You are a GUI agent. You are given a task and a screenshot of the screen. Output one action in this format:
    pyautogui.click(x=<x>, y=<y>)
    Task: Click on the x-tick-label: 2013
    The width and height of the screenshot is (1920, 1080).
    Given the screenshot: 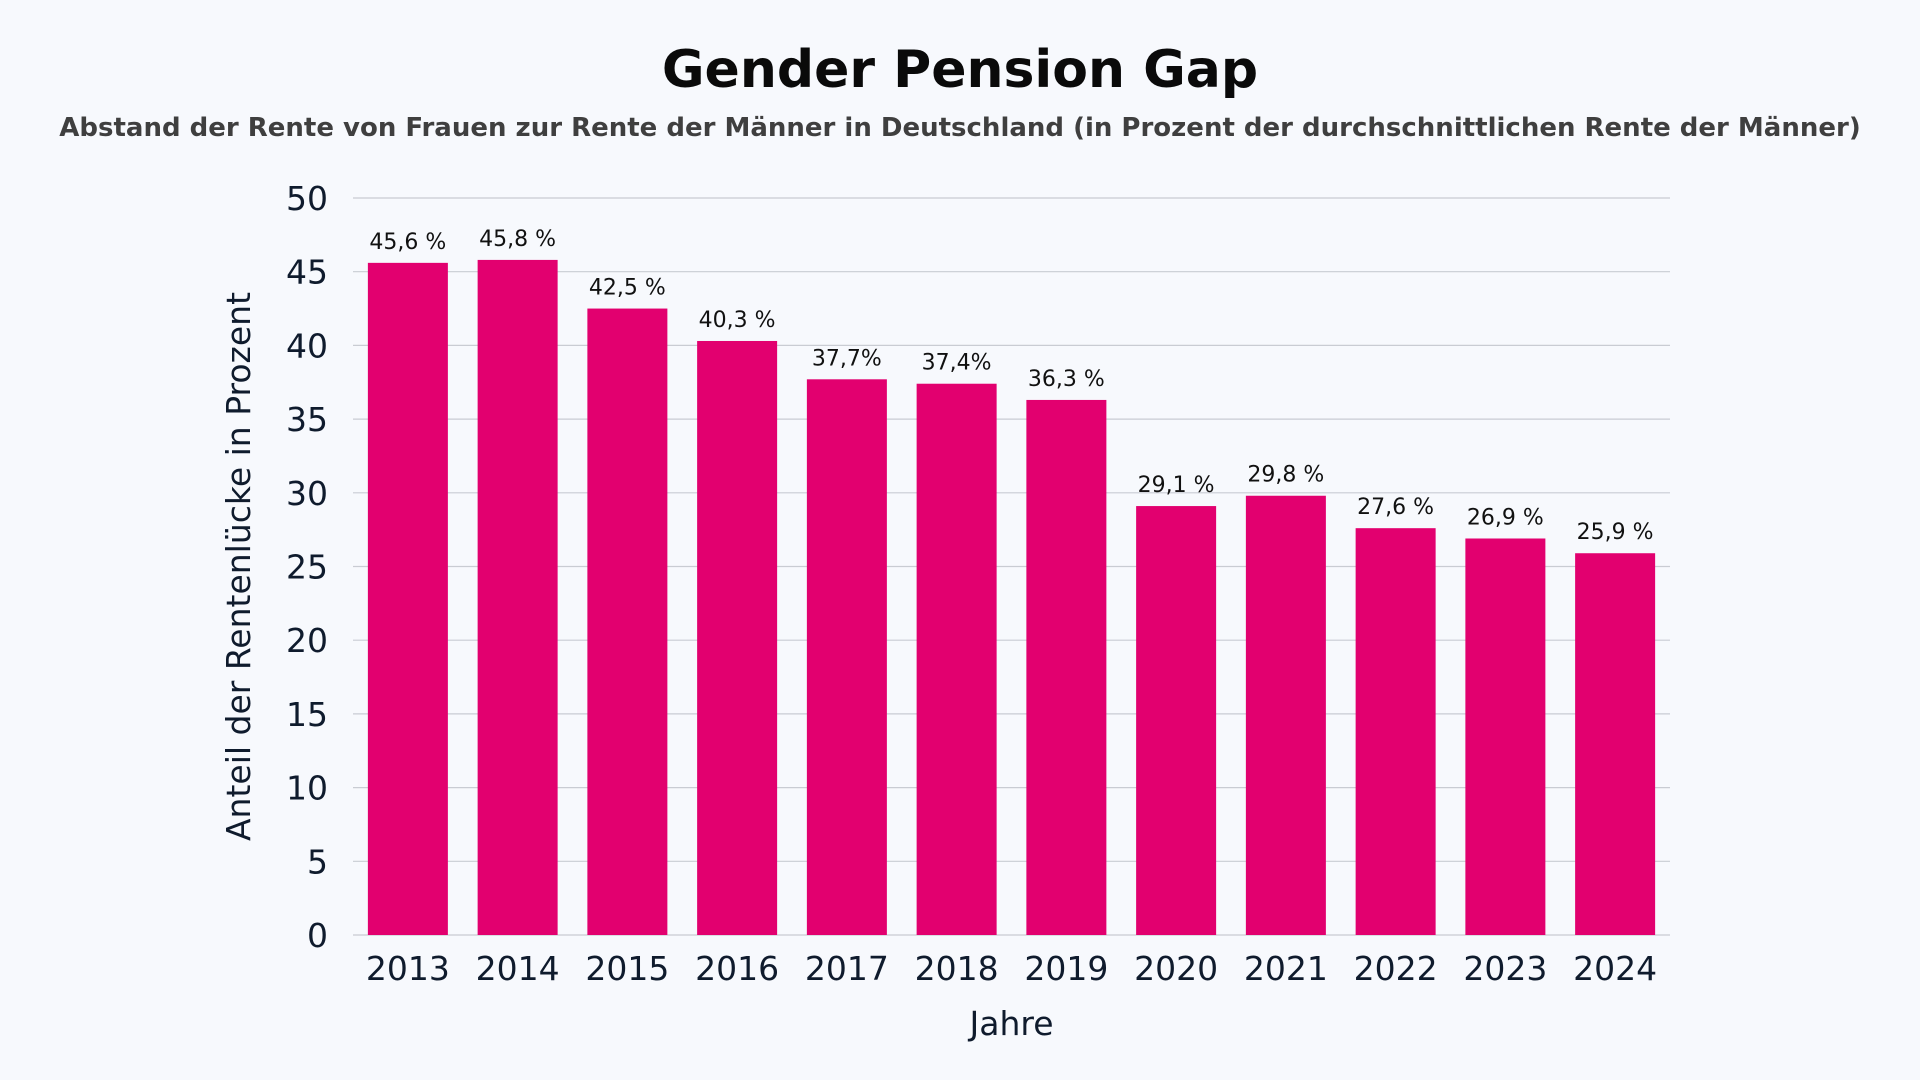 What is the action you would take?
    pyautogui.click(x=408, y=968)
    